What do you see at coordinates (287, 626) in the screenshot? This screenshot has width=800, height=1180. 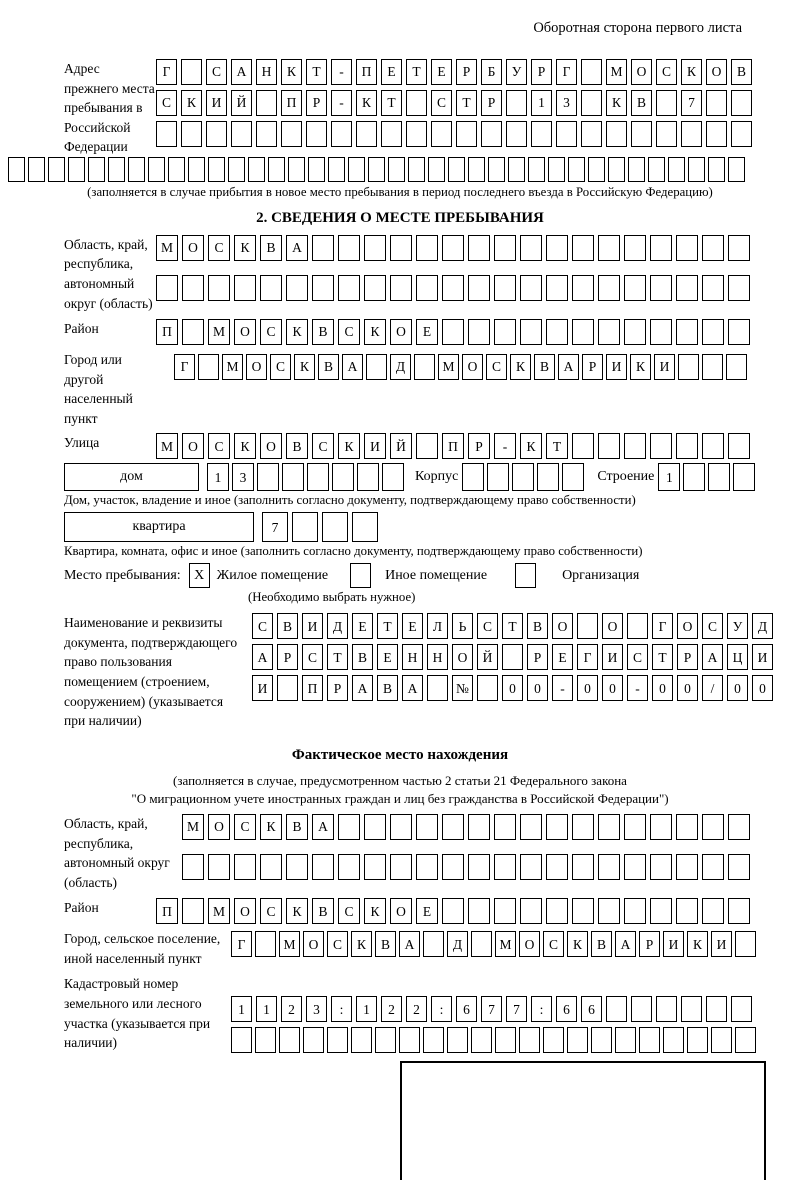 I see `char-cell: В` at bounding box center [287, 626].